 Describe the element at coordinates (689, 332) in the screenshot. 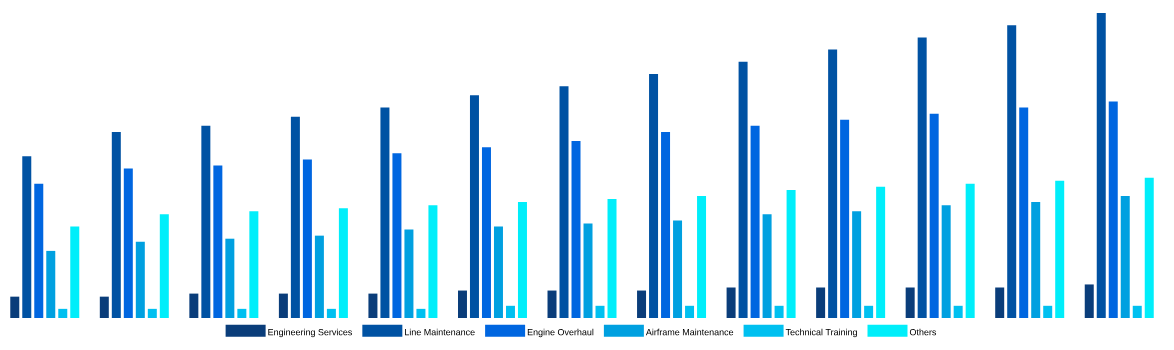

I see `legend-label: Airframe Maintenance` at that location.